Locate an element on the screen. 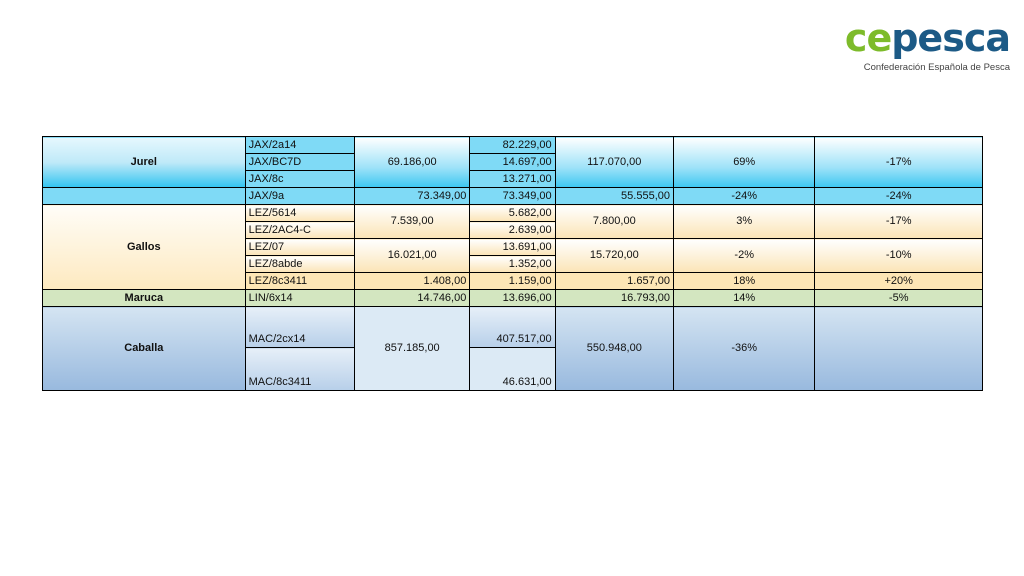  species-caballa: Caballa is located at coordinates (144, 348).